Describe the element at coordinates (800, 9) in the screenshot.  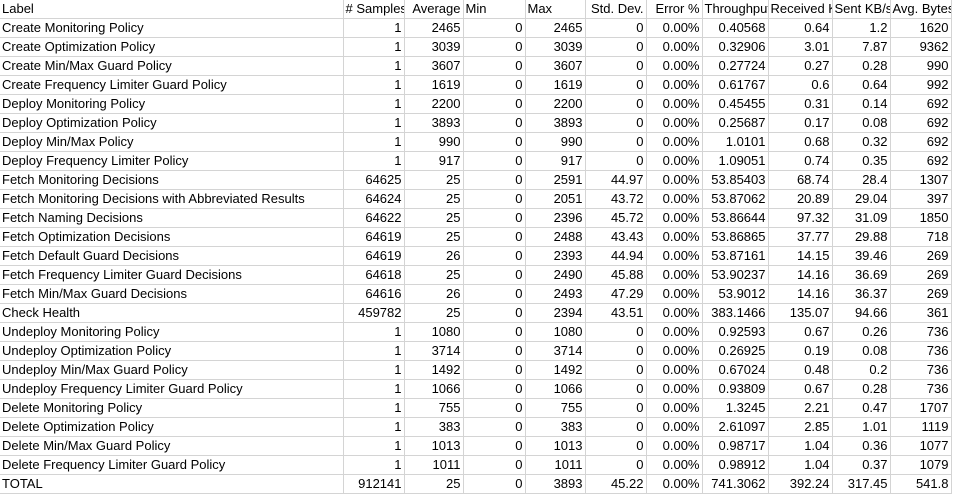
I see `column-header-received: Received KB/sec` at that location.